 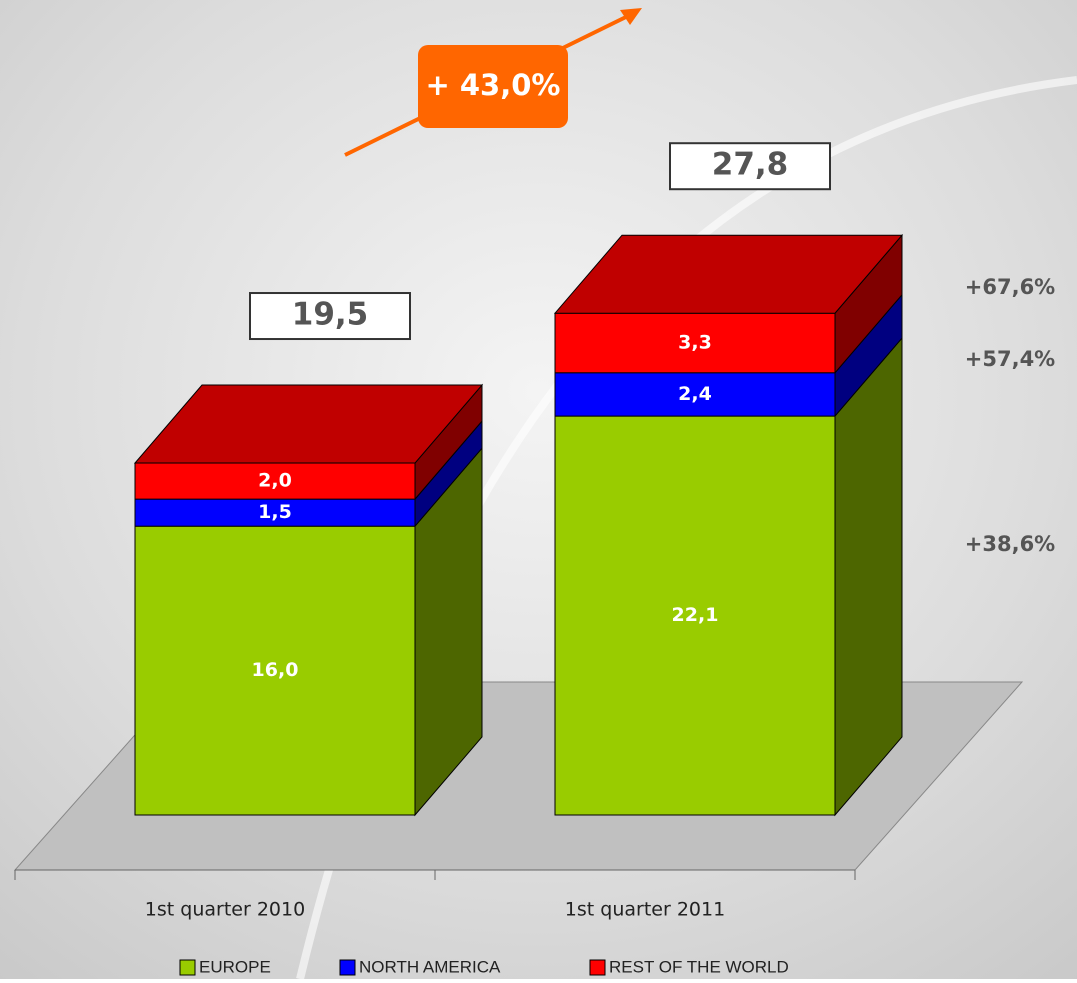 What do you see at coordinates (645, 910) in the screenshot?
I see `x-tick-label: 1st quarter 2011` at bounding box center [645, 910].